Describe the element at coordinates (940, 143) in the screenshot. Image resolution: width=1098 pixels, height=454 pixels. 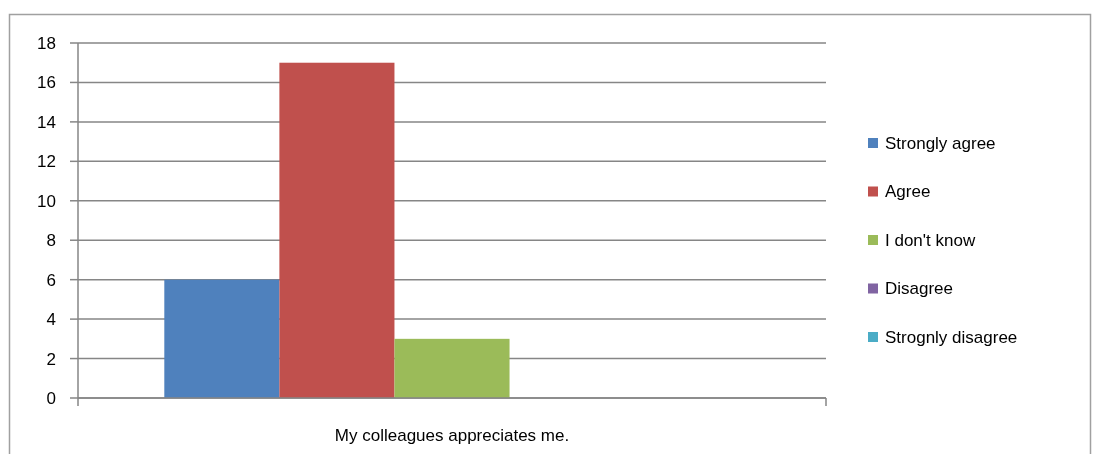
I see `legend-label: Strongly agree` at that location.